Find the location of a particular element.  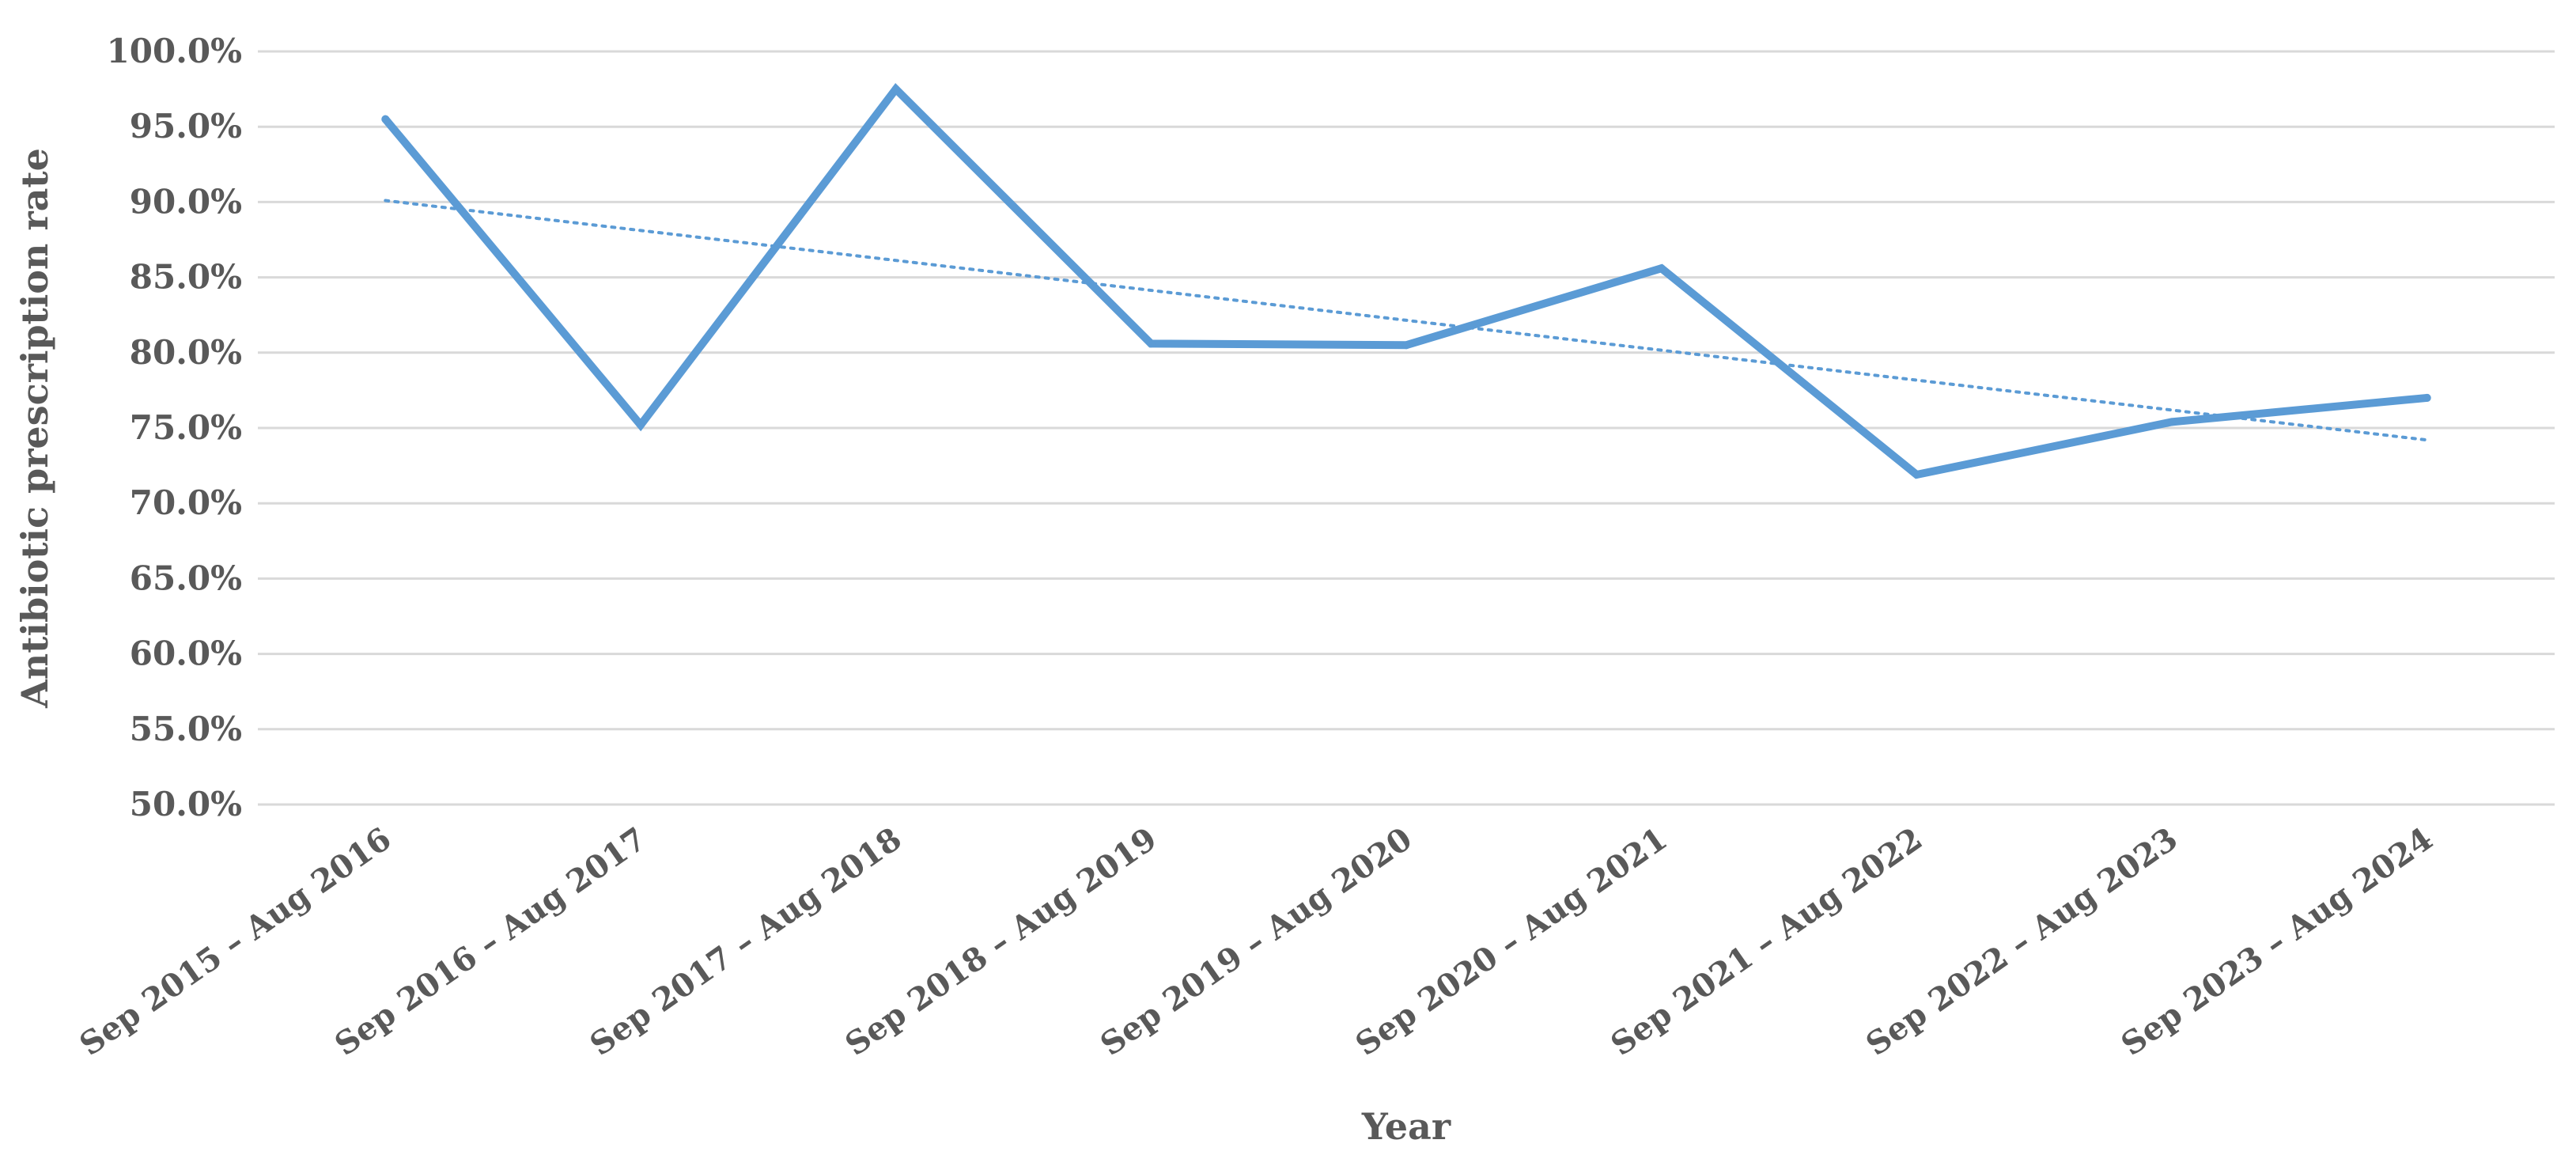

y-tick-label: 55.0% is located at coordinates (186, 729).